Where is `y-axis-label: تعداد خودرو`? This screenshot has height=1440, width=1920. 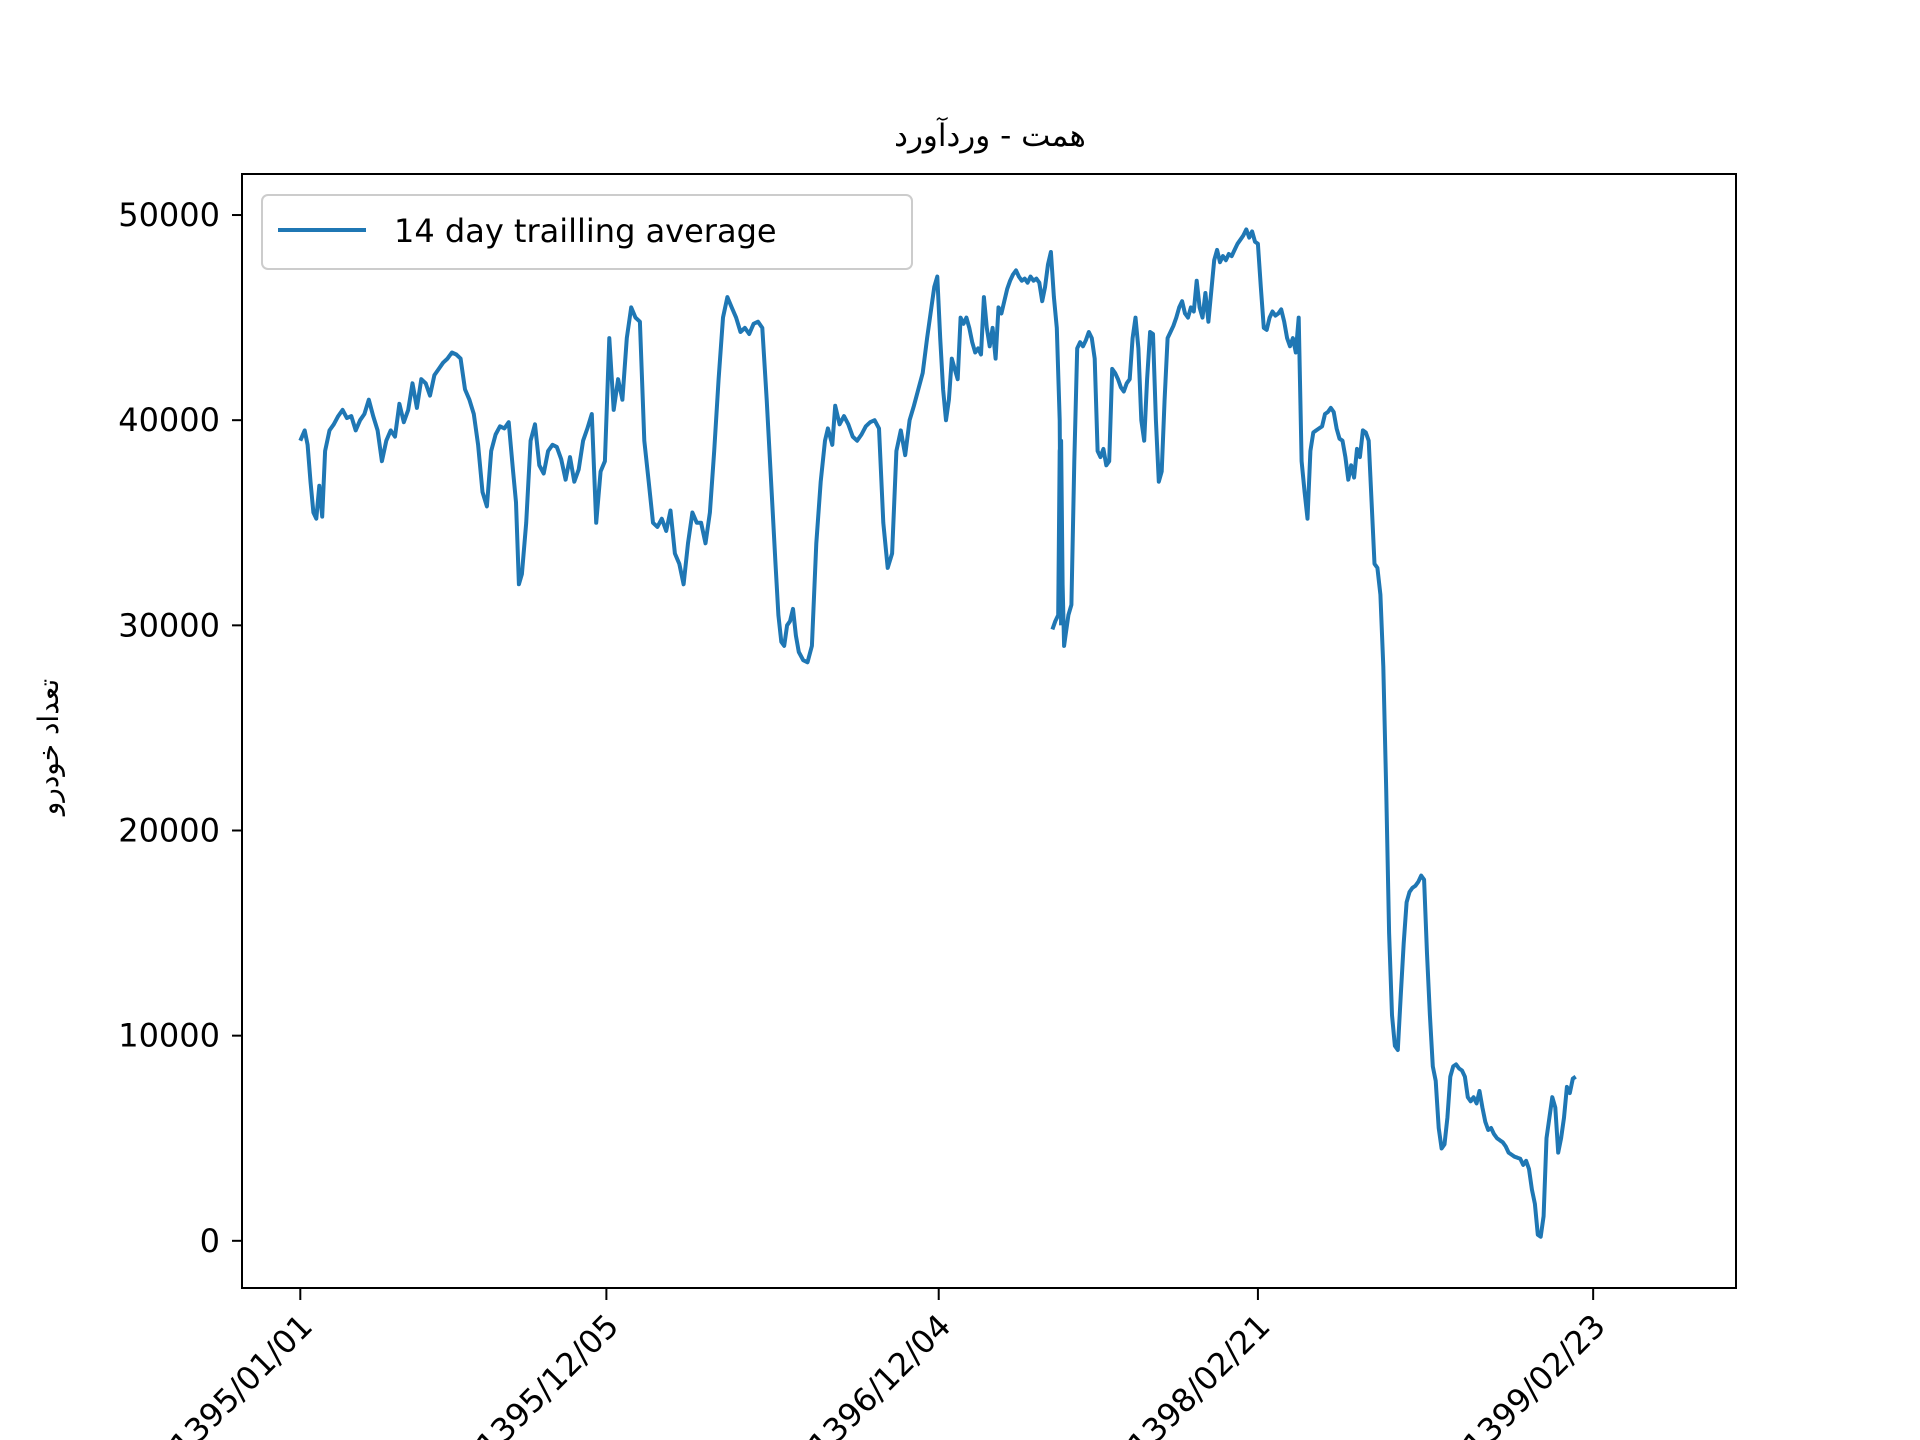 y-axis-label: تعداد خودرو is located at coordinates (48, 748).